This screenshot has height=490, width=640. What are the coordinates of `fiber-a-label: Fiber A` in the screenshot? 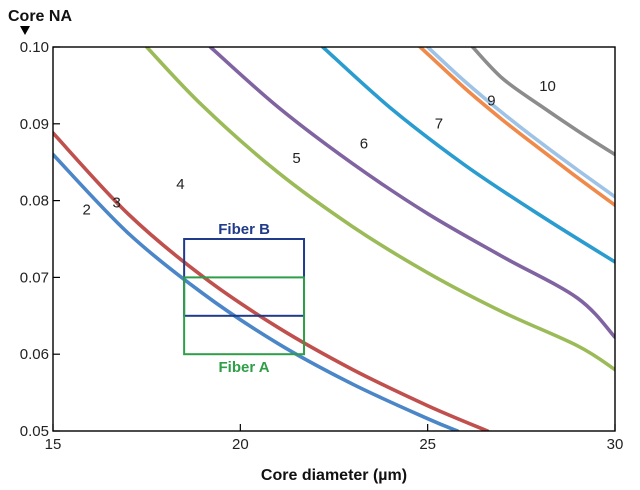 It's located at (244, 367).